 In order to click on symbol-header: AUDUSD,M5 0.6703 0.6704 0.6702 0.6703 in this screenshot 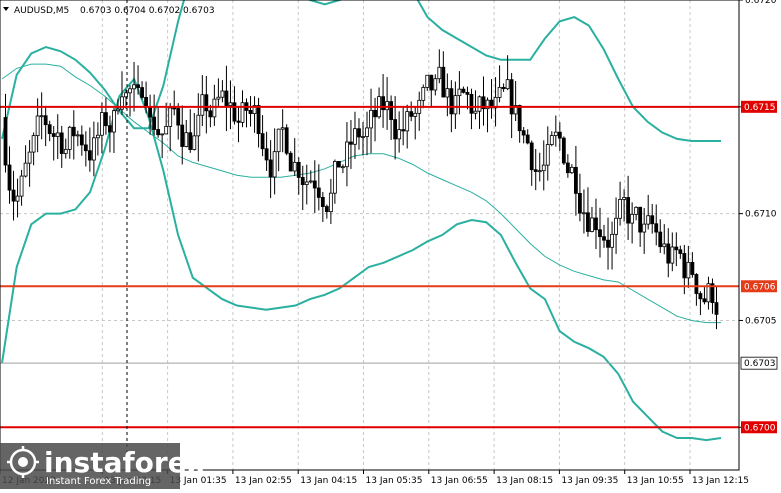, I will do `click(109, 11)`.